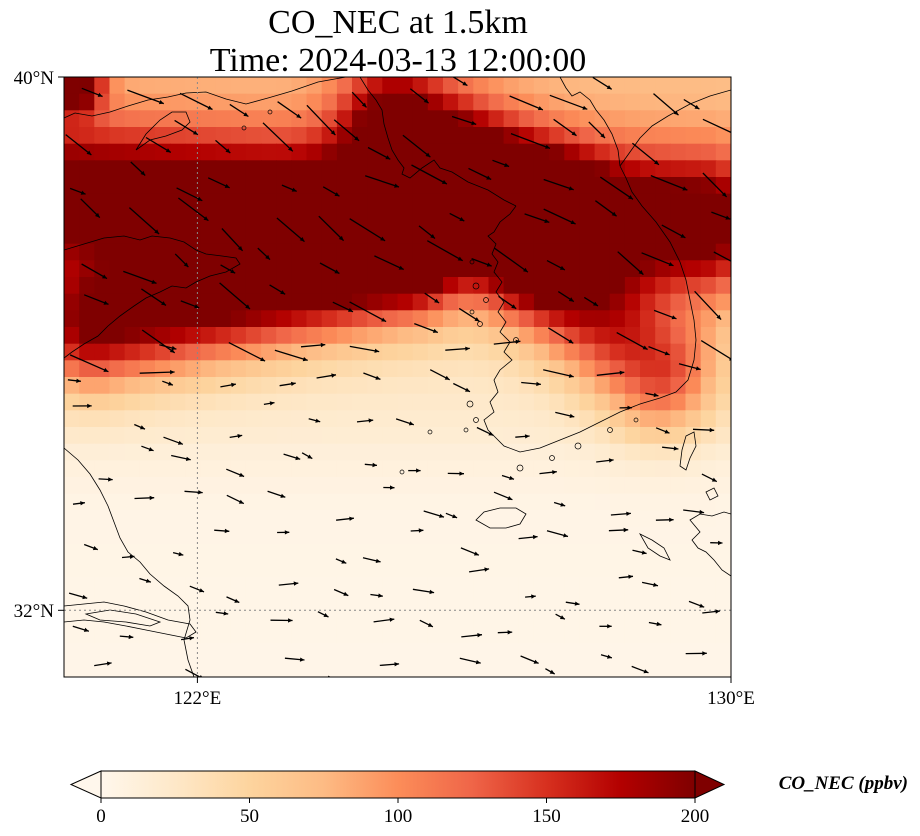 Image resolution: width=920 pixels, height=836 pixels. What do you see at coordinates (152, 297) in the screenshot?
I see `coastline-shandong` at bounding box center [152, 297].